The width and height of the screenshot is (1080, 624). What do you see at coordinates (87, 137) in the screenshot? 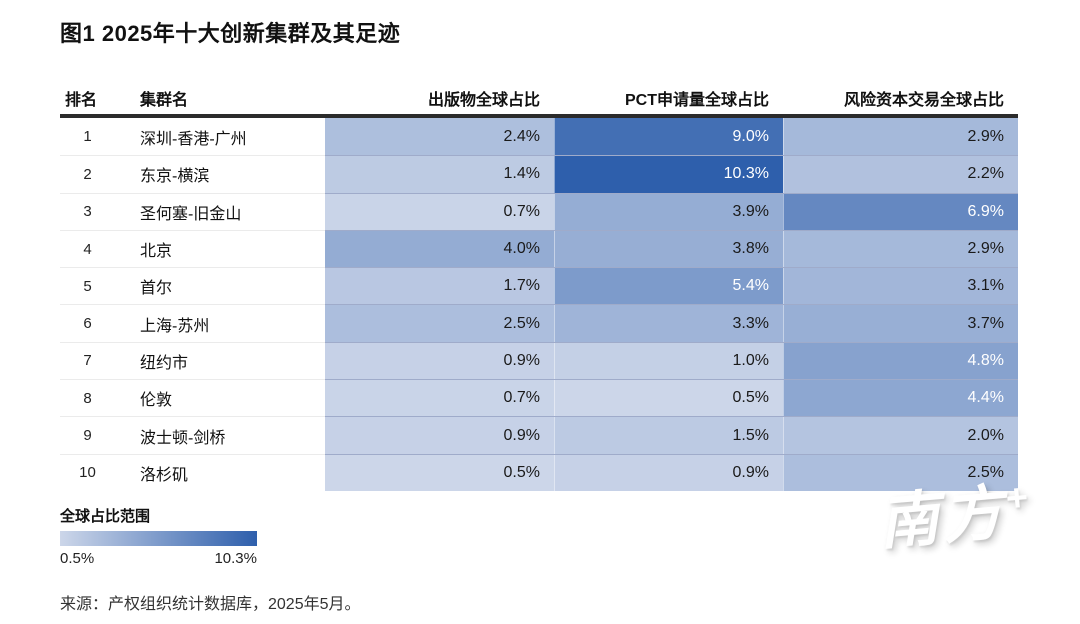
I see `rank-cell: 1` at bounding box center [87, 137].